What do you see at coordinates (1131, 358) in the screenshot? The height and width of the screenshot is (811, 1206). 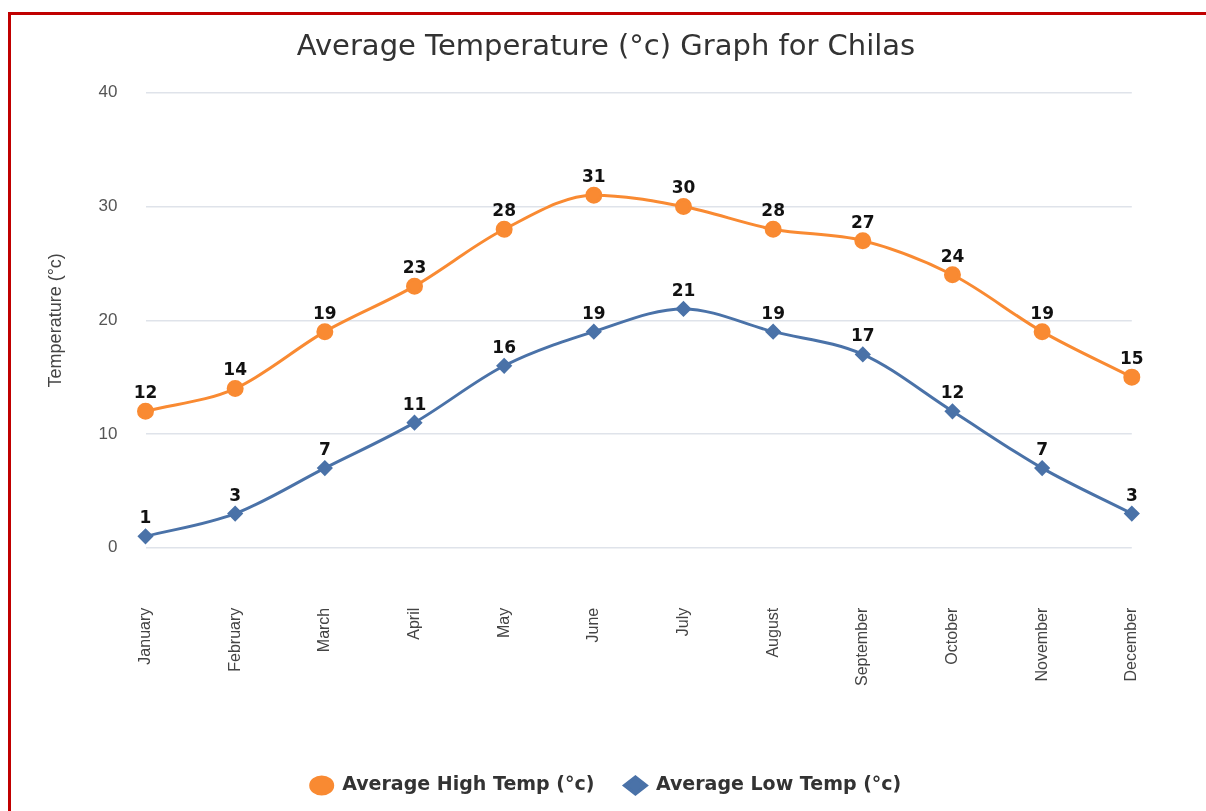 I see `data-label: 15` at bounding box center [1131, 358].